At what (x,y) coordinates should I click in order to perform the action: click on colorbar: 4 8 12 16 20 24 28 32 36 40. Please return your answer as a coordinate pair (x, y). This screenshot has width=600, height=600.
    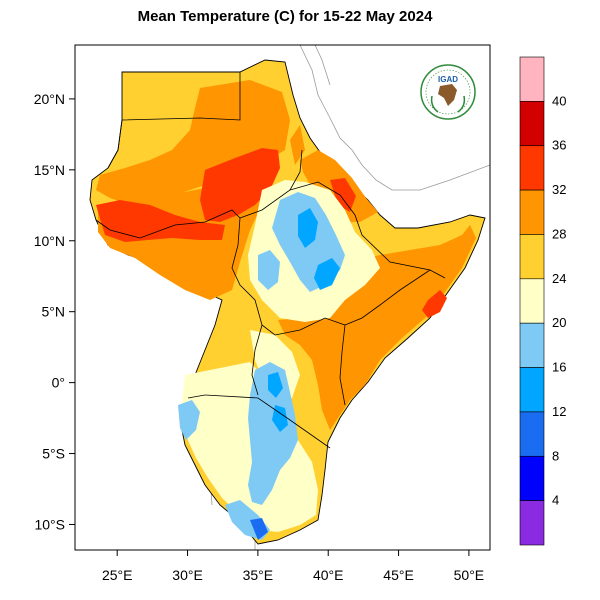
    Looking at the image, I should click on (542, 301).